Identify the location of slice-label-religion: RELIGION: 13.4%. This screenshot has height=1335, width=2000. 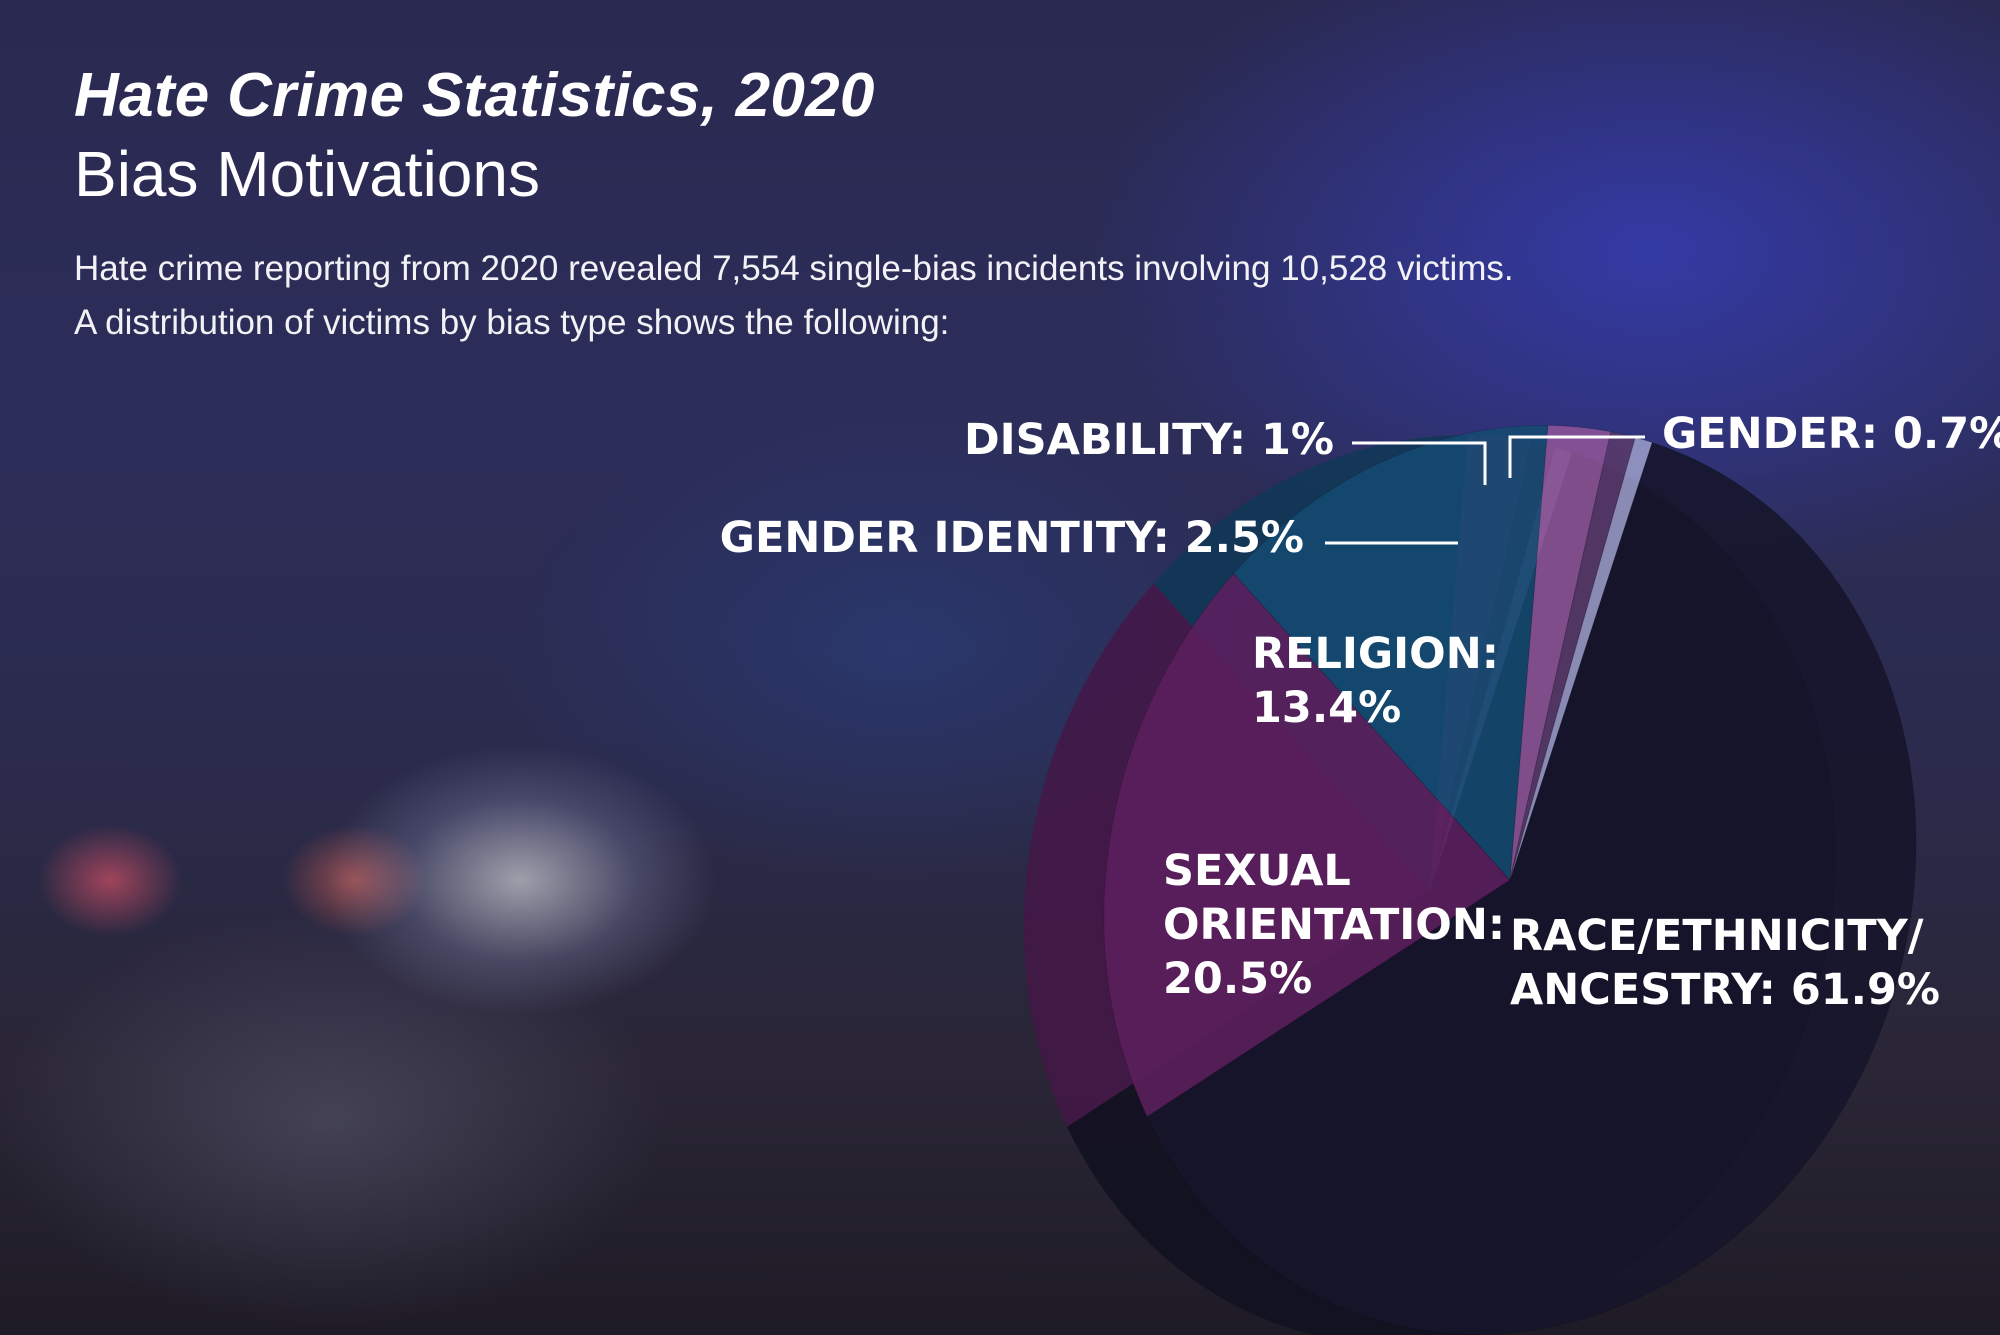
(1375, 681).